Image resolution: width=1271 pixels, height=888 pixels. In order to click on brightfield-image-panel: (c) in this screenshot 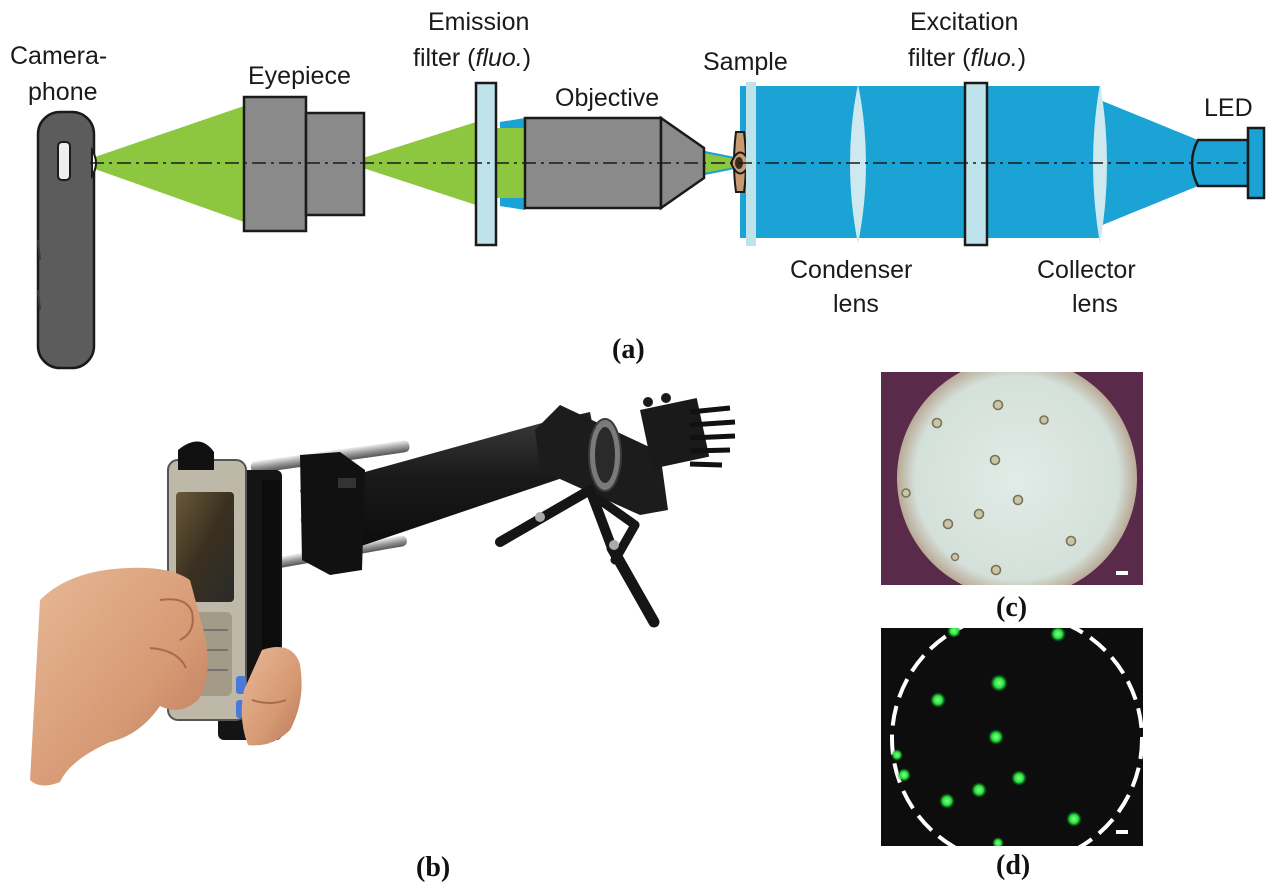, I will do `click(1012, 497)`.